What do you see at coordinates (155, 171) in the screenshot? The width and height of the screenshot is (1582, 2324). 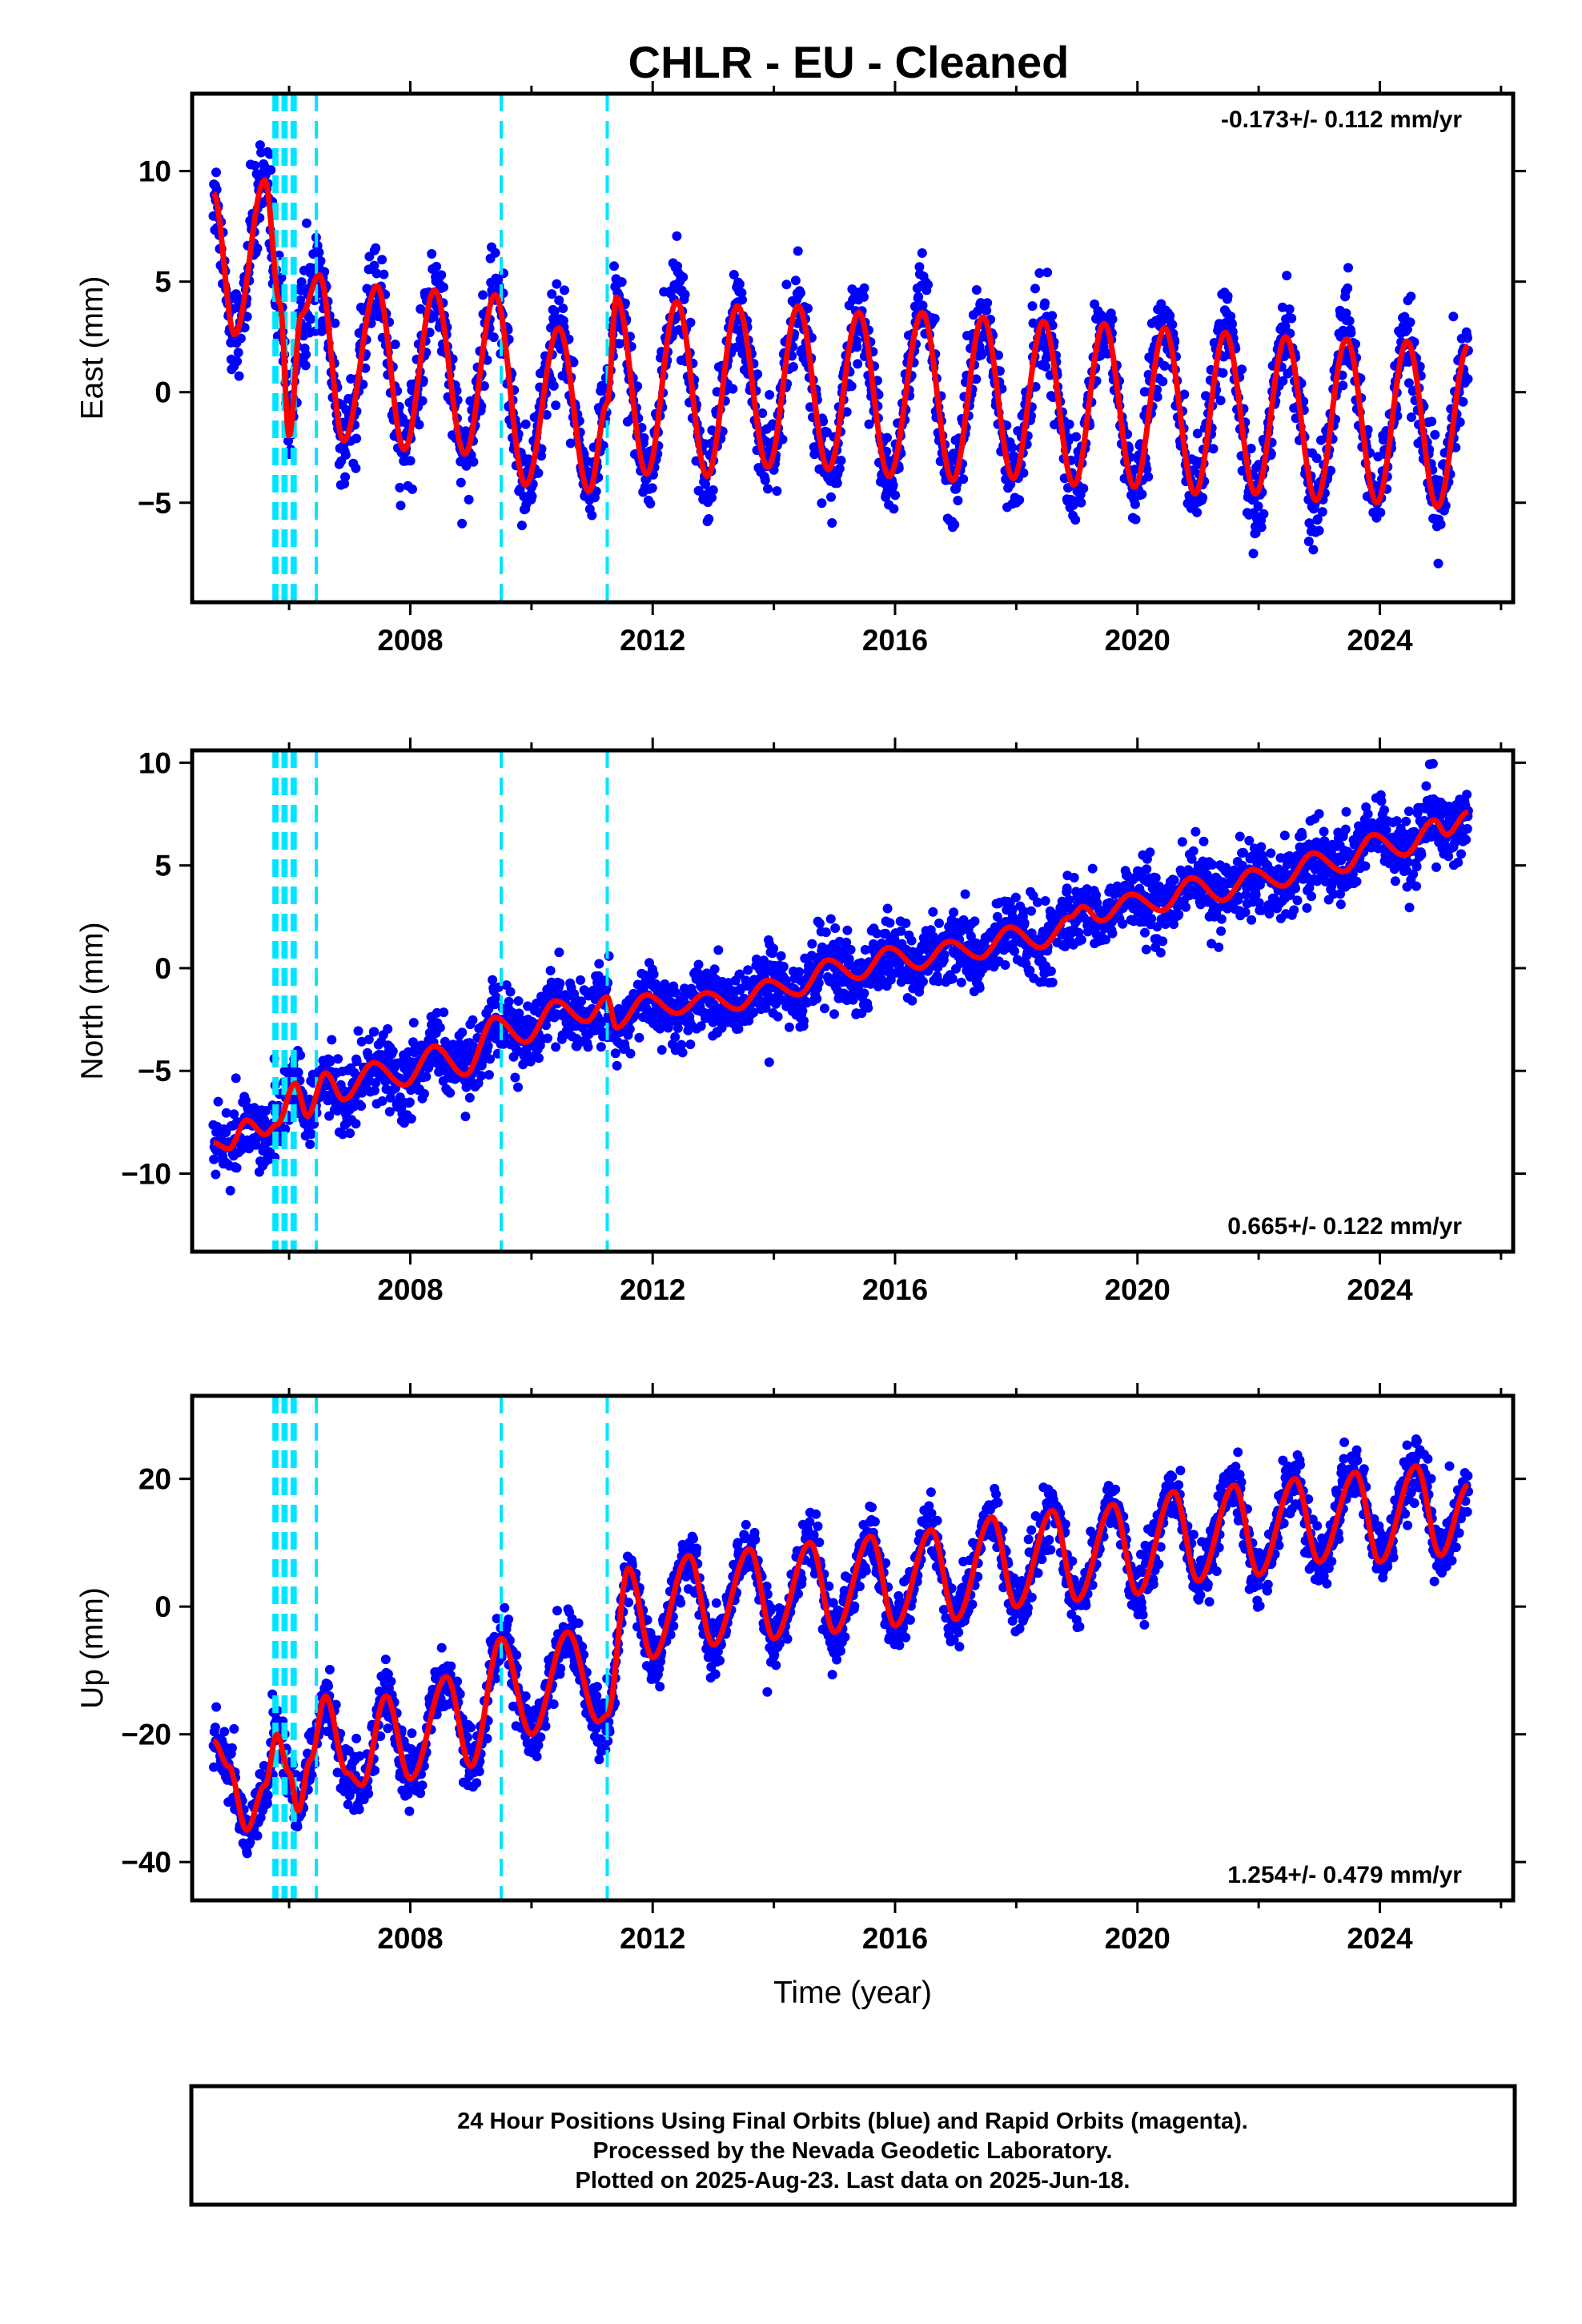 I see `y-tick-label: 10` at bounding box center [155, 171].